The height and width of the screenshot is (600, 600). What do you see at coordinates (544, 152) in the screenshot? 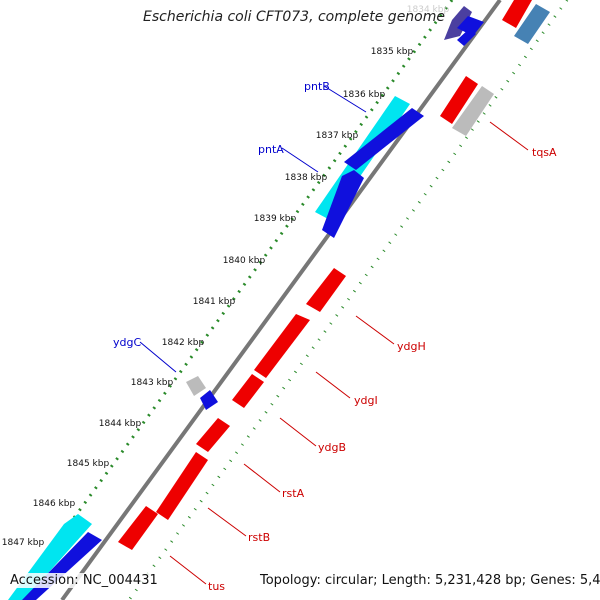
I see `gene-label-tqsA: tqsA` at bounding box center [544, 152].